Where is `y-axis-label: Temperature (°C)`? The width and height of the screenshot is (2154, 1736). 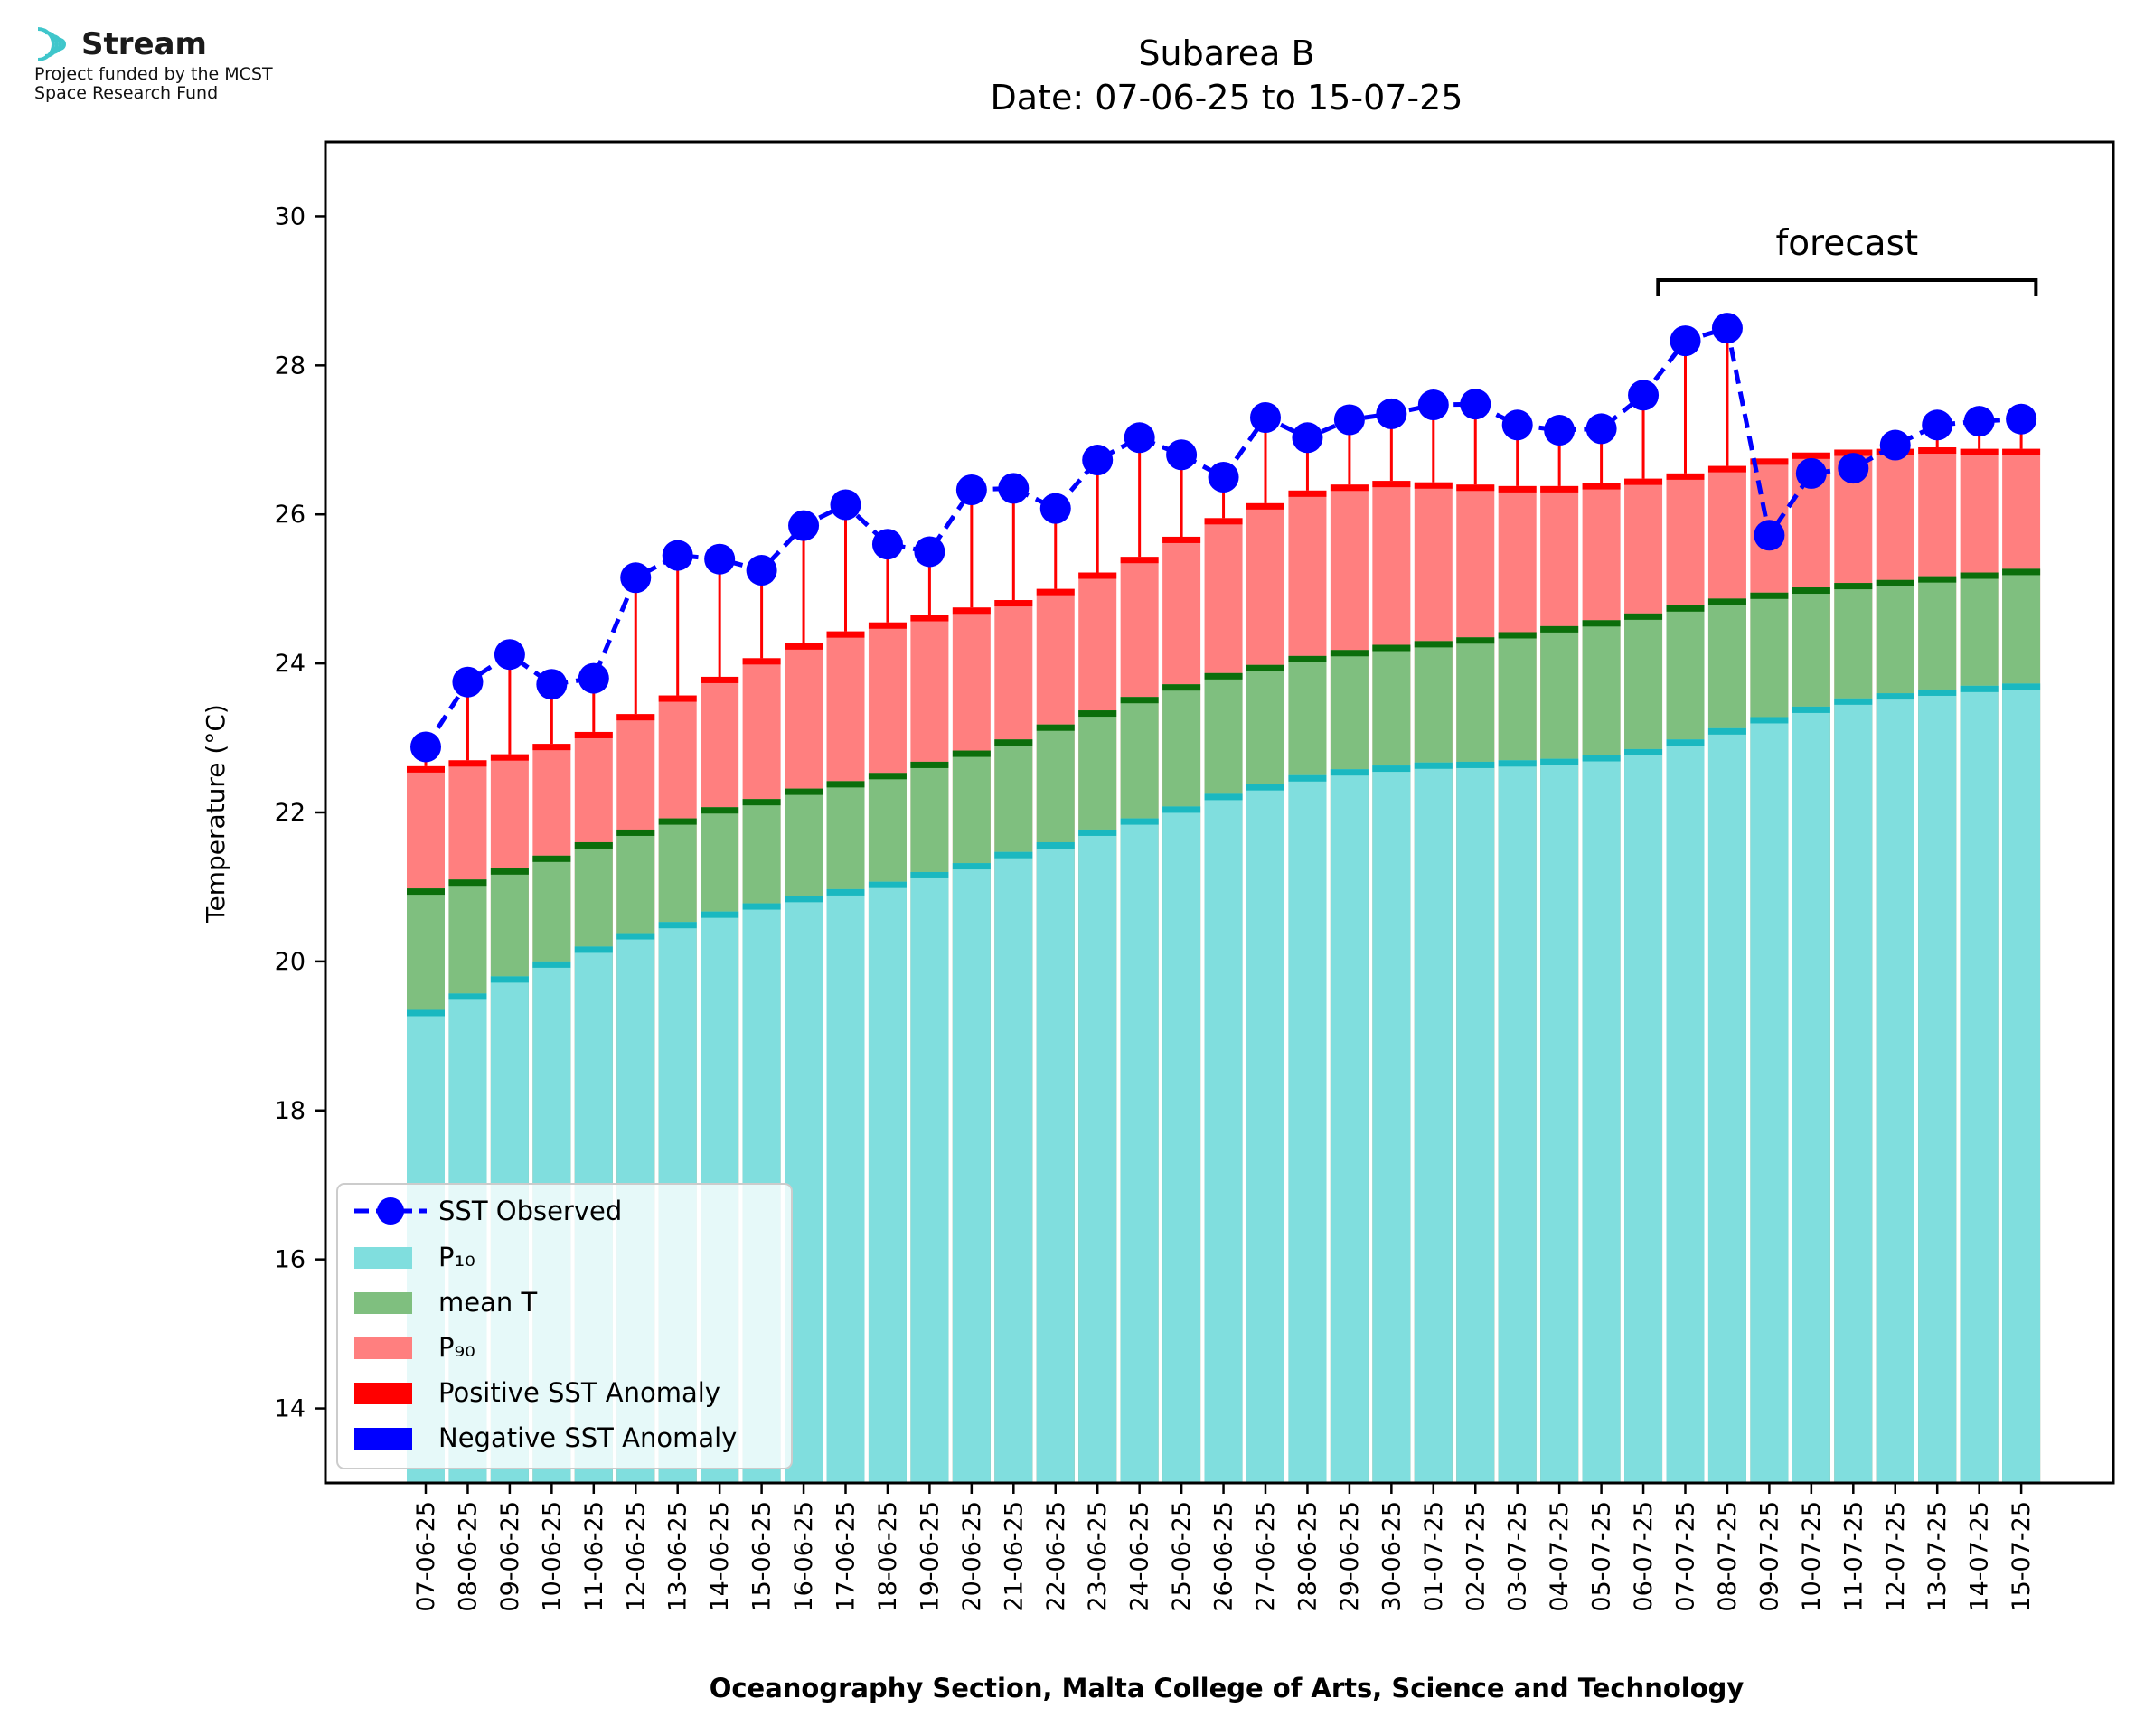
y-axis-label: Temperature (°C) is located at coordinates (215, 814).